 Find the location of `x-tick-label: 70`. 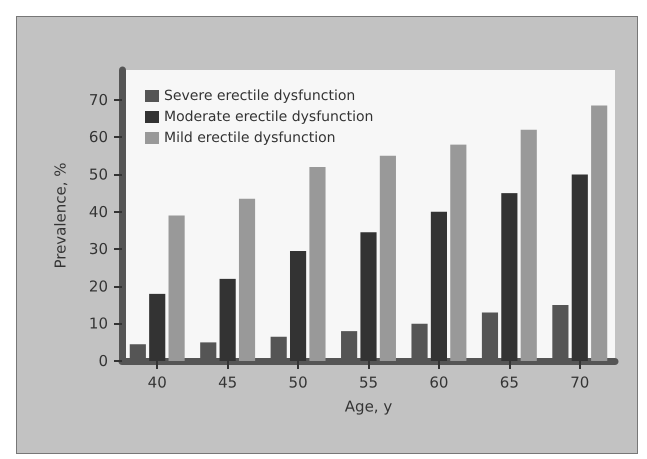

x-tick-label: 70 is located at coordinates (580, 383).